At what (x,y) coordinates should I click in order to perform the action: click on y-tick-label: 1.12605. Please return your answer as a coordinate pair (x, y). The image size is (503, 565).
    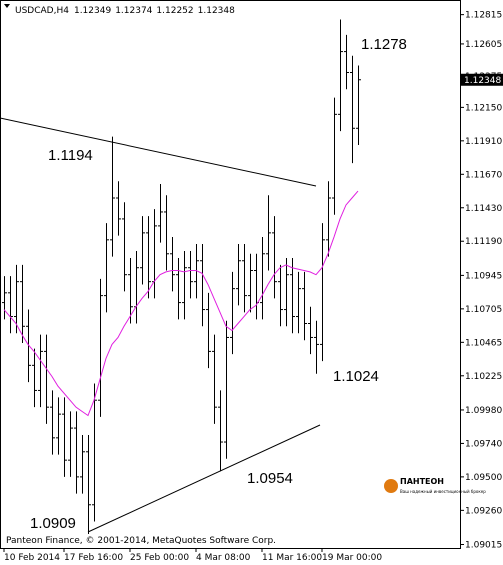
    Looking at the image, I should click on (483, 45).